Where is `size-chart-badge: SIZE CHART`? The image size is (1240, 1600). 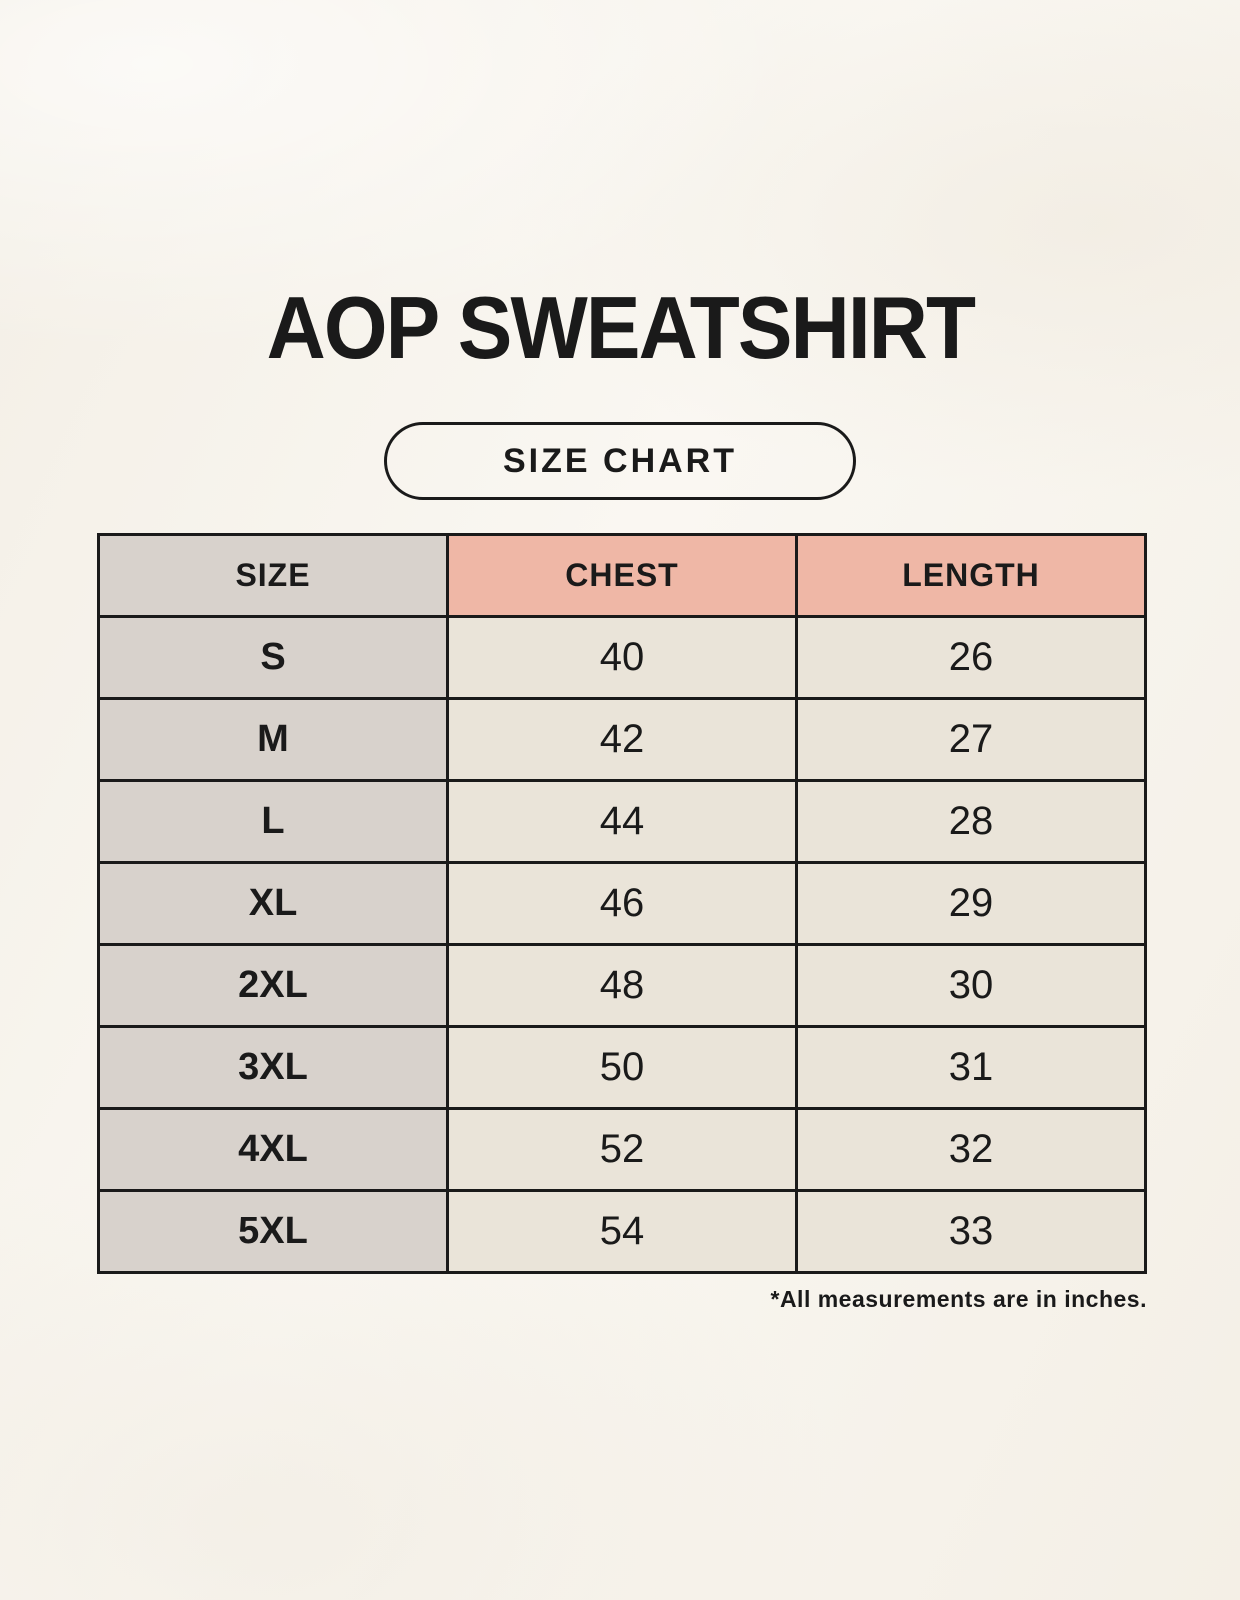
size-chart-badge: SIZE CHART is located at coordinates (620, 461).